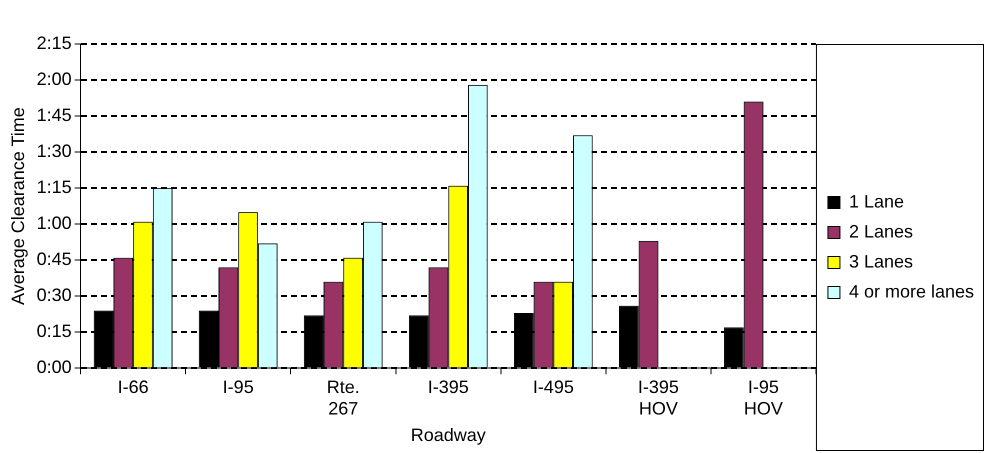 This screenshot has height=453, width=986. What do you see at coordinates (448, 435) in the screenshot?
I see `x-axis-title: Roadway` at bounding box center [448, 435].